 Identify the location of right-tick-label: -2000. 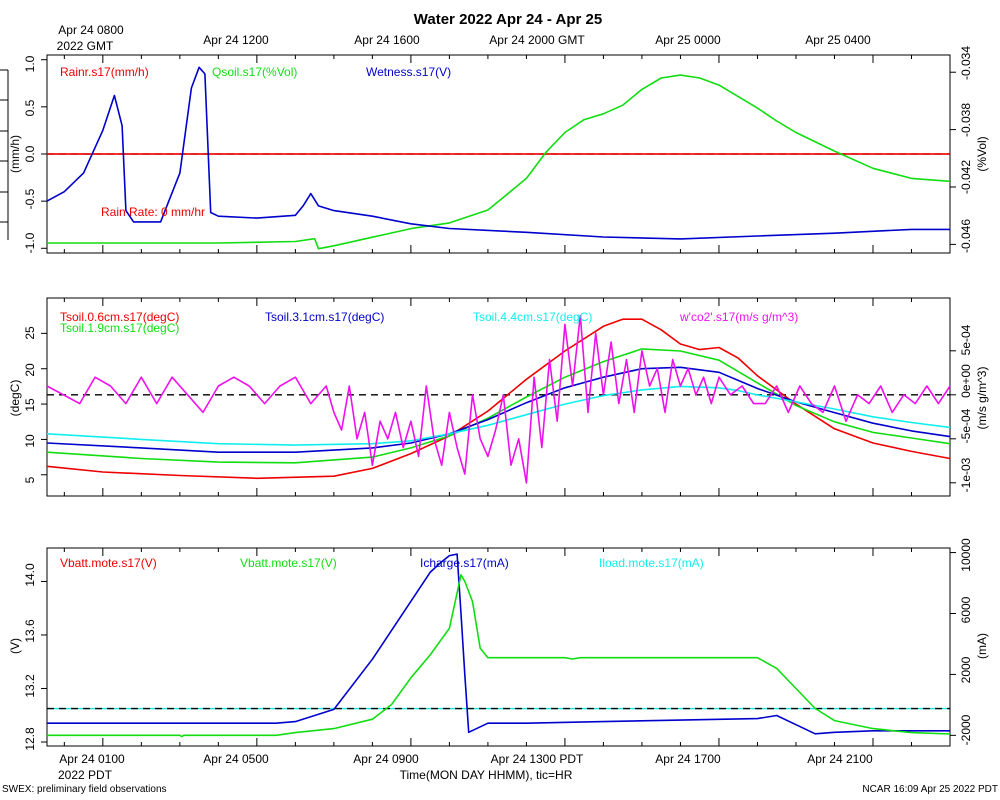
(966, 729).